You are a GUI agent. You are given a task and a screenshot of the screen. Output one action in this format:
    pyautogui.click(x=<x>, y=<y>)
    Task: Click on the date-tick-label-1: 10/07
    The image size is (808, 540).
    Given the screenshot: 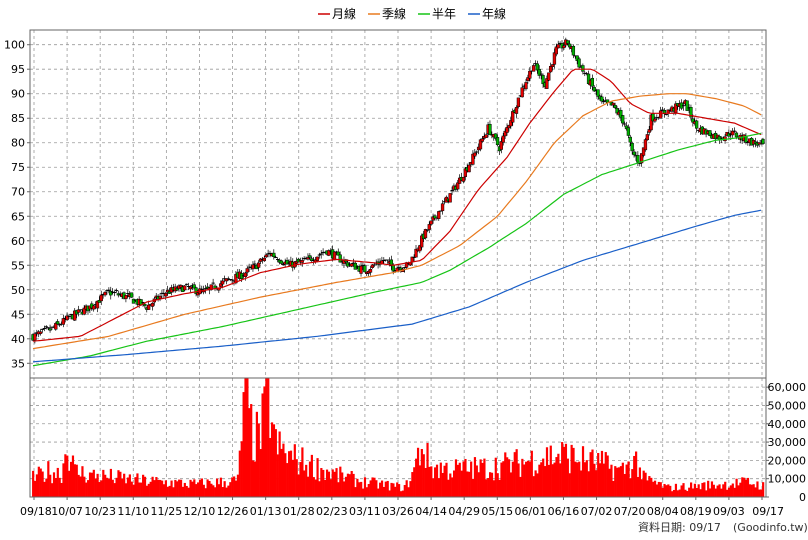 What is the action you would take?
    pyautogui.click(x=67, y=511)
    